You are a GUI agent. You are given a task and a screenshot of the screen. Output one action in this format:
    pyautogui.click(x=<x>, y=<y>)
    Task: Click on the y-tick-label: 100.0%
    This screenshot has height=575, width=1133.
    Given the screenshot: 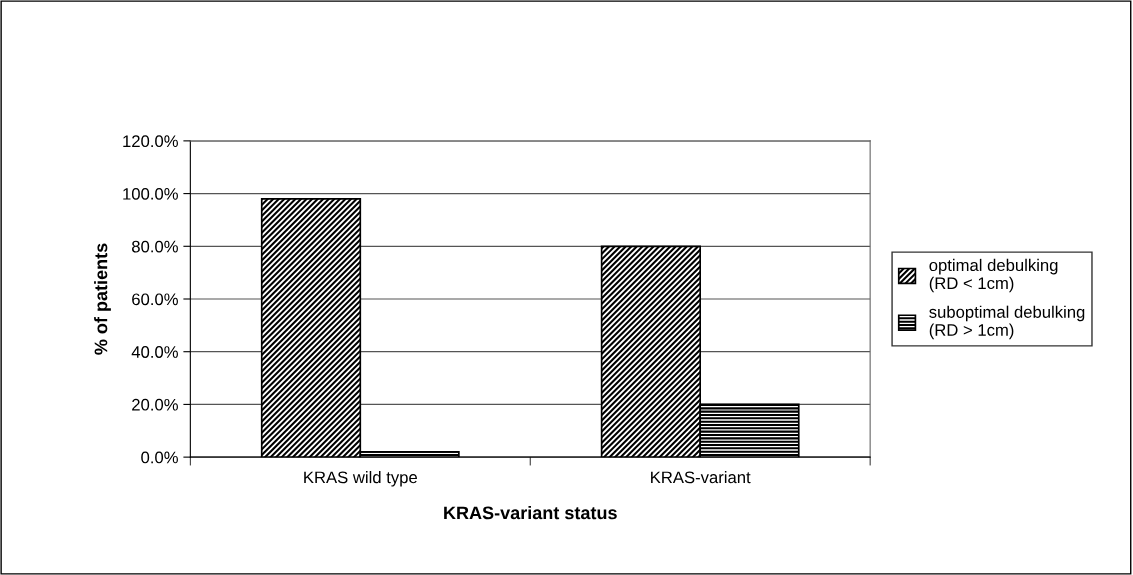 What is the action you would take?
    pyautogui.click(x=150, y=193)
    